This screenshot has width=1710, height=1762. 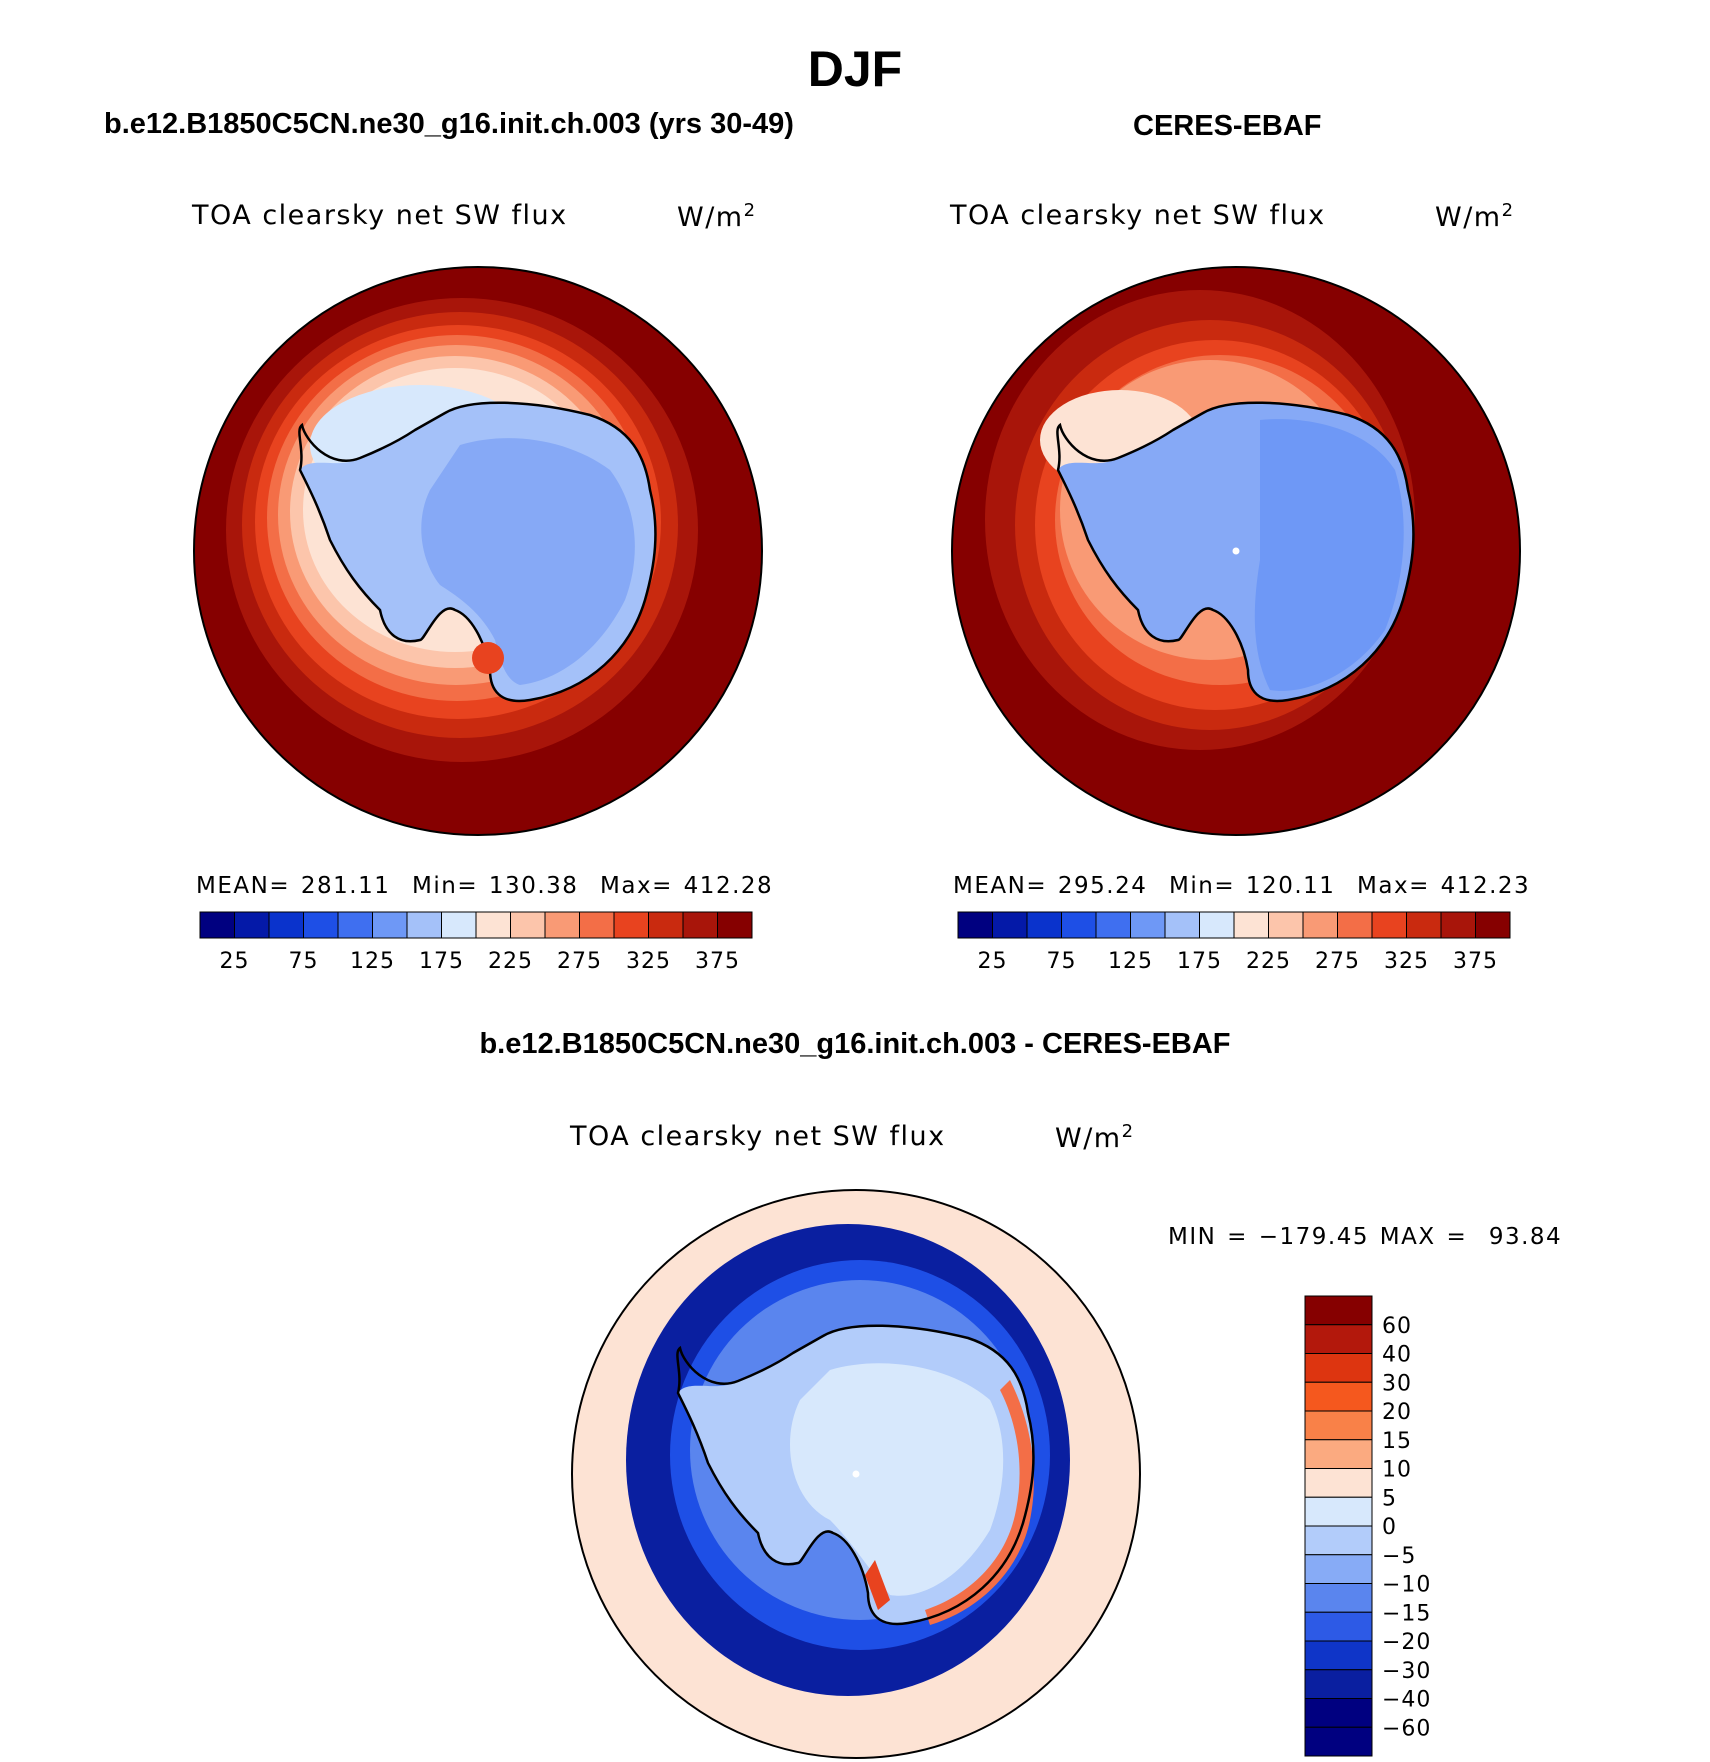 What do you see at coordinates (1389, 1498) in the screenshot?
I see `colorbar-tick-label: 5` at bounding box center [1389, 1498].